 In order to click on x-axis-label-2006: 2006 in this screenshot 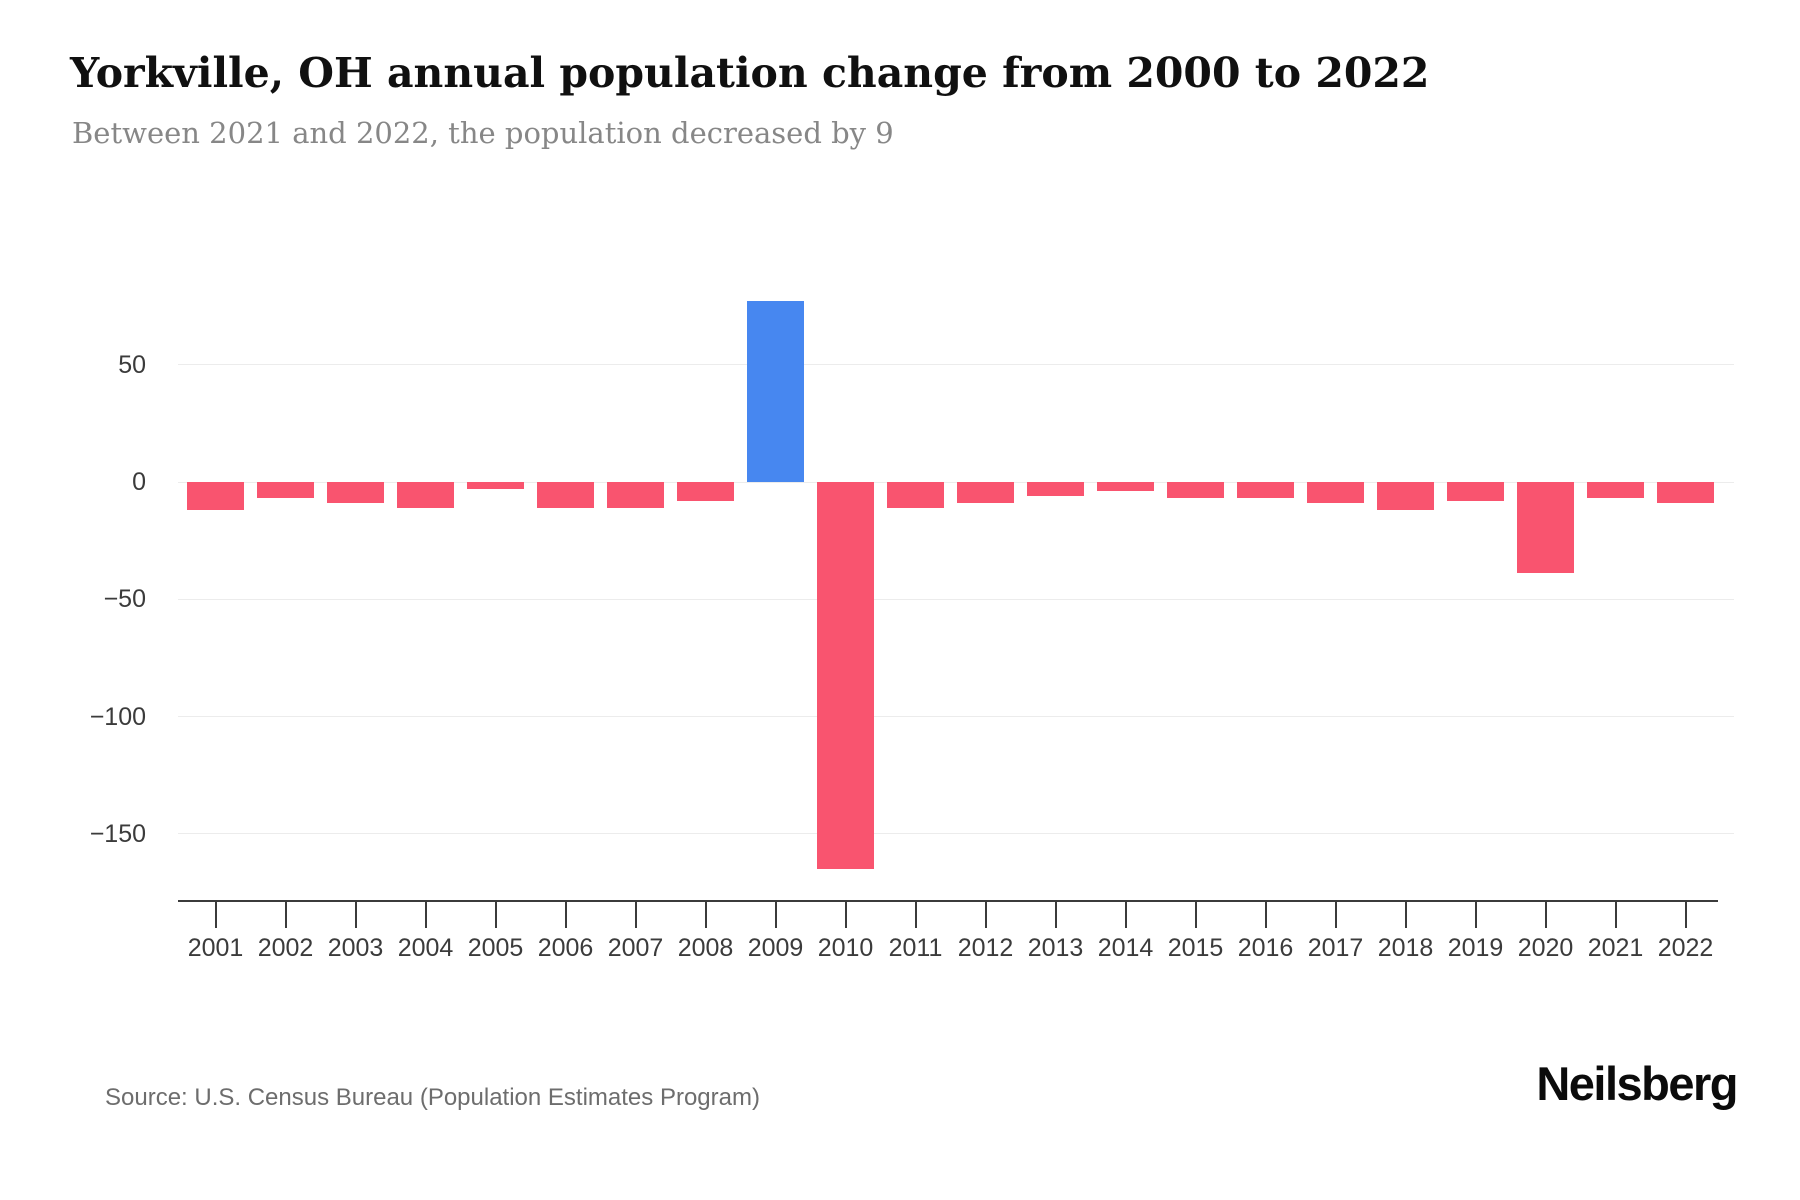, I will do `click(565, 948)`.